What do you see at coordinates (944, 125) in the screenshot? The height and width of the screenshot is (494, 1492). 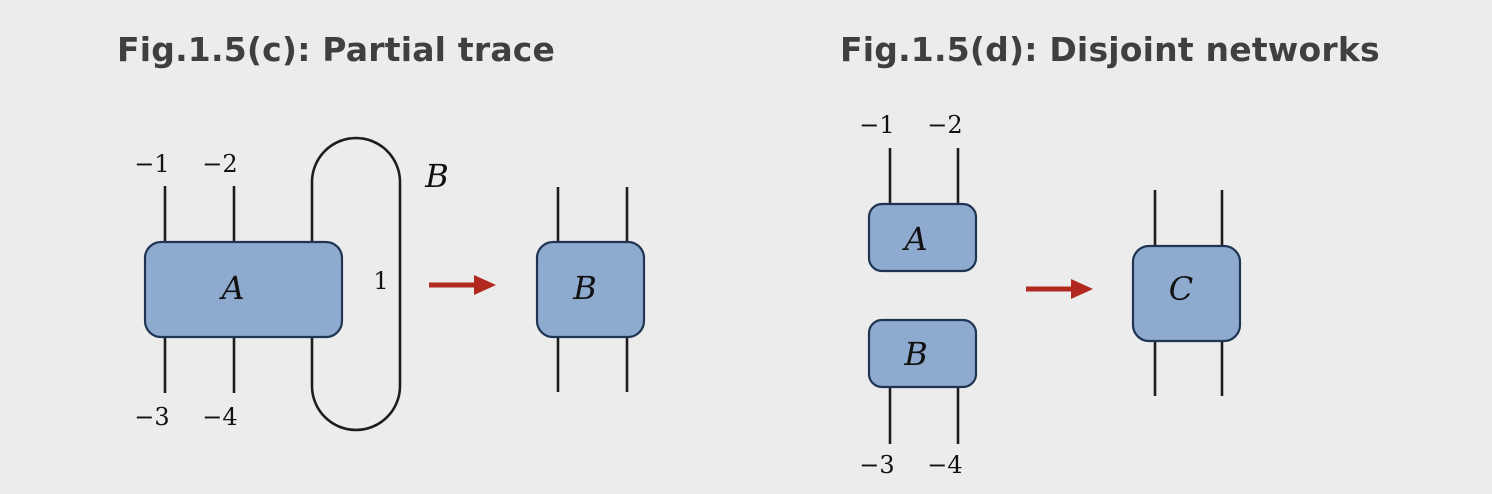 I see `disjoint-index-label-minus-2: −2` at bounding box center [944, 125].